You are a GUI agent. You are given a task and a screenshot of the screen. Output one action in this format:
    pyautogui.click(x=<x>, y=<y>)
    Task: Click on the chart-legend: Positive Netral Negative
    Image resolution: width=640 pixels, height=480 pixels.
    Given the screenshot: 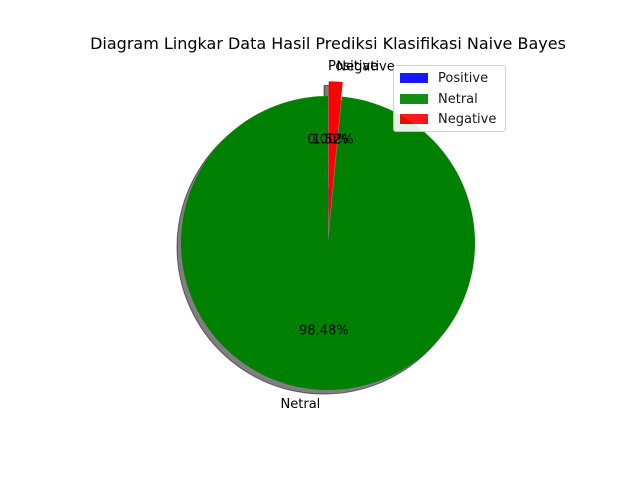 What is the action you would take?
    pyautogui.click(x=449, y=98)
    